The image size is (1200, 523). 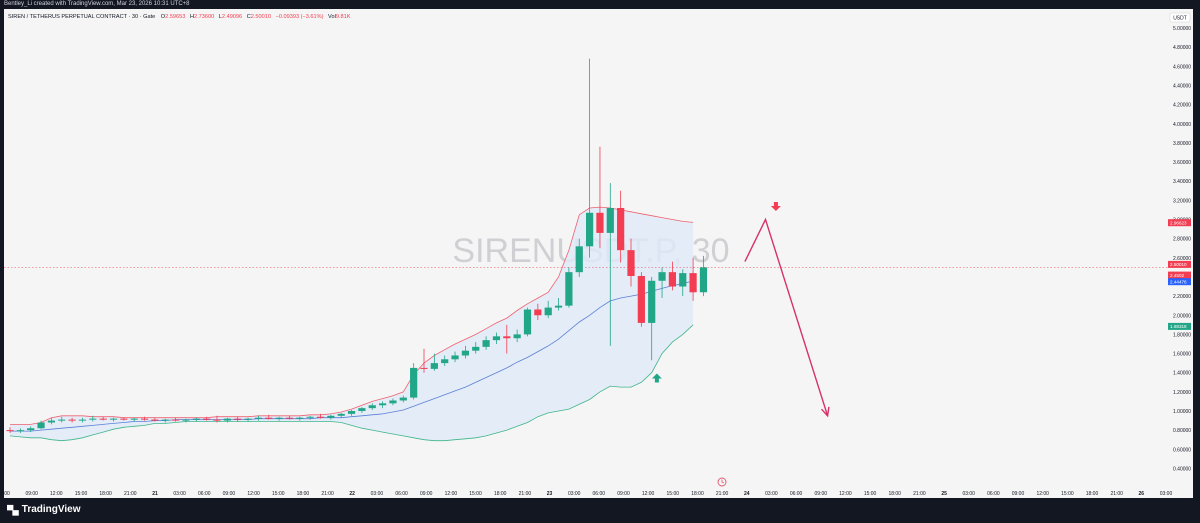 What do you see at coordinates (343, 17) in the screenshot?
I see `legend-vol-value: 9.81K` at bounding box center [343, 17].